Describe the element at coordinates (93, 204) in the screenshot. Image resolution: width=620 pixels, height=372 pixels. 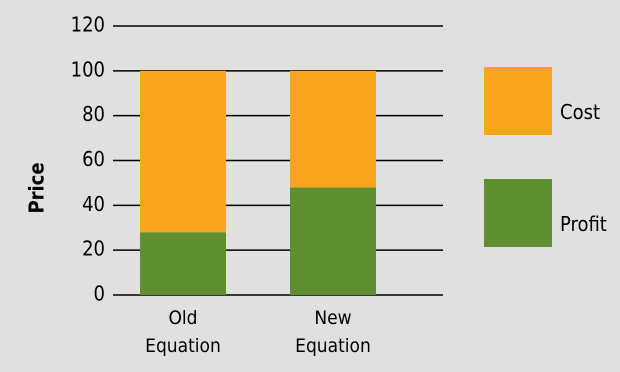
I see `y-tick-label: 40` at that location.